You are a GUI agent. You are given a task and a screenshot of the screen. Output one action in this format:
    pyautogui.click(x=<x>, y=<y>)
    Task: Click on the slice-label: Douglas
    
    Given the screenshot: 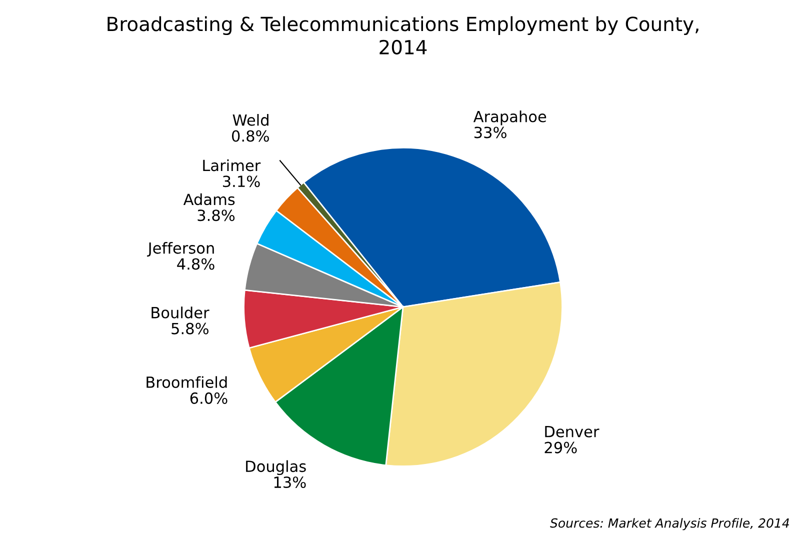 What is the action you would take?
    pyautogui.click(x=276, y=468)
    